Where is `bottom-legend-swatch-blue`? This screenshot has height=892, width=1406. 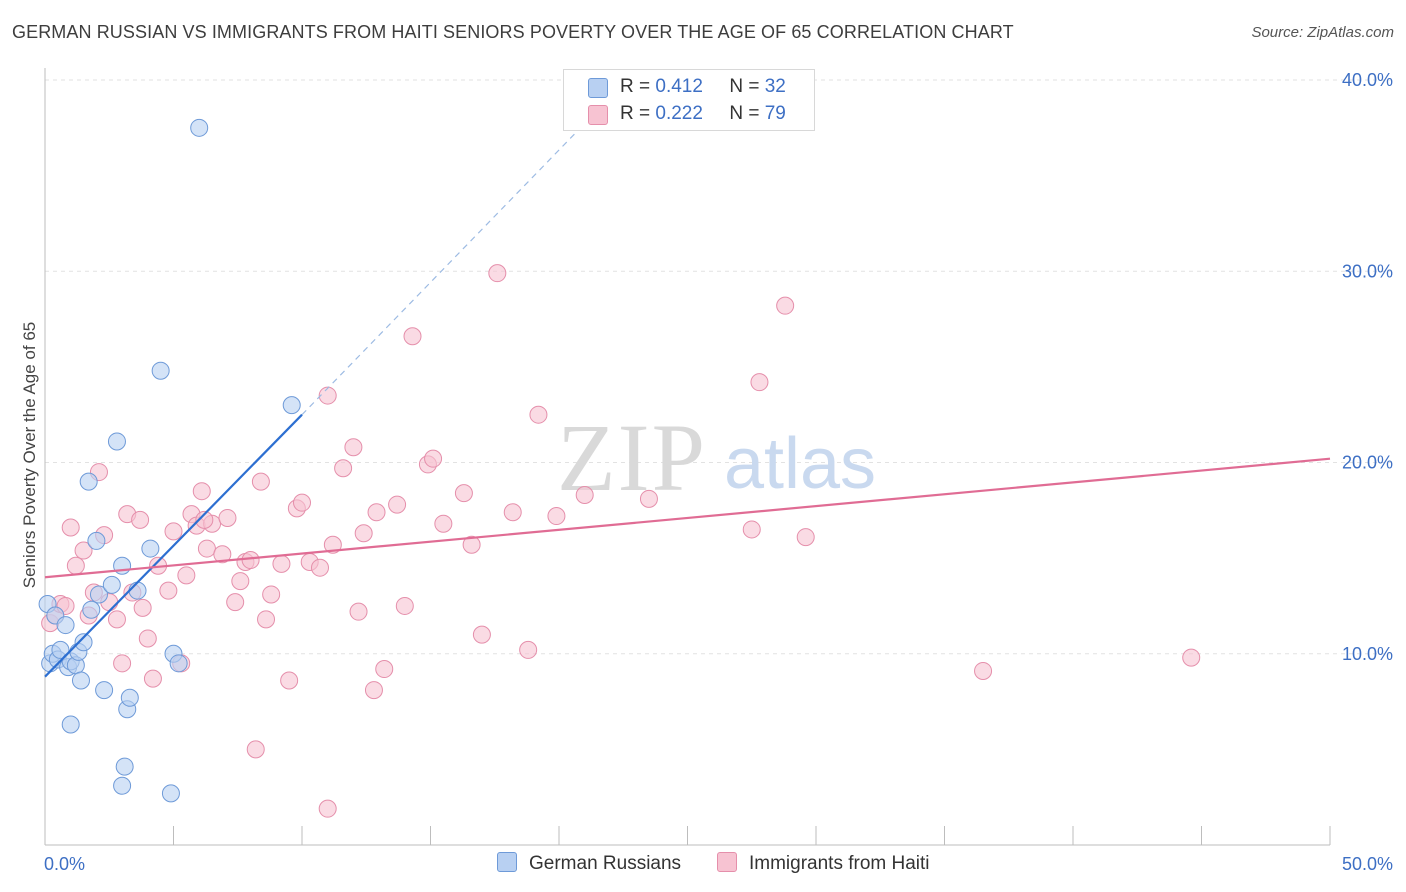
bottom-legend-swatch-blue is located at coordinates (507, 862).